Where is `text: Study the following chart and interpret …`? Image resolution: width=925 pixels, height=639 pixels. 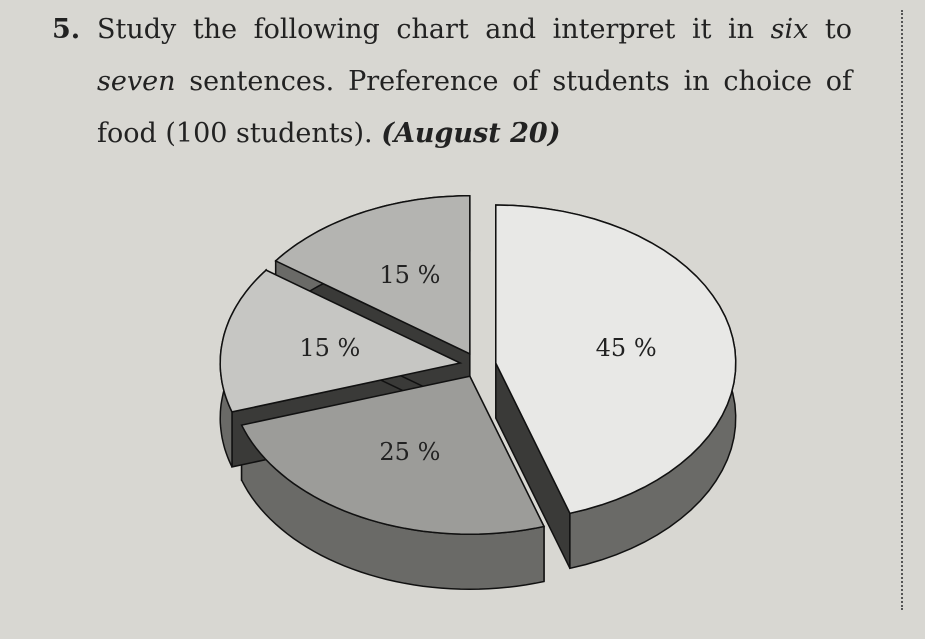
text: Study the following chart and interpret … is located at coordinates (434, 29).